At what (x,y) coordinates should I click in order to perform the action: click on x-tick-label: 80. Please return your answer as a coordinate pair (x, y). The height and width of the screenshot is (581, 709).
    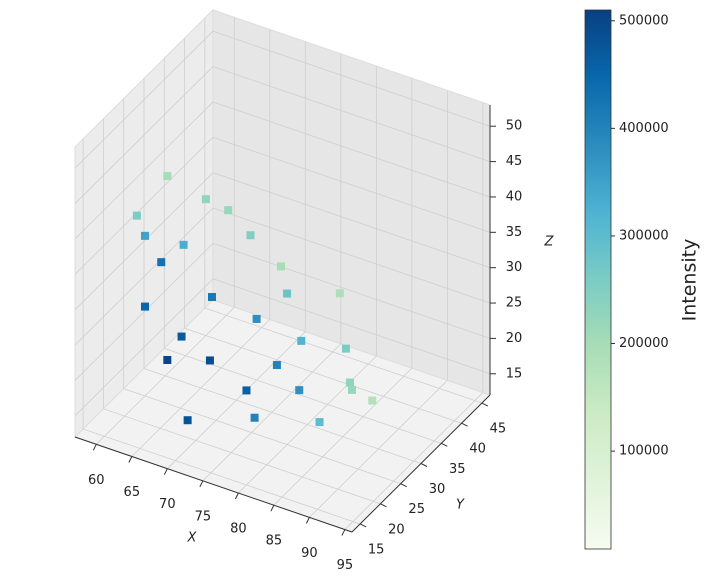
    Looking at the image, I should click on (238, 529).